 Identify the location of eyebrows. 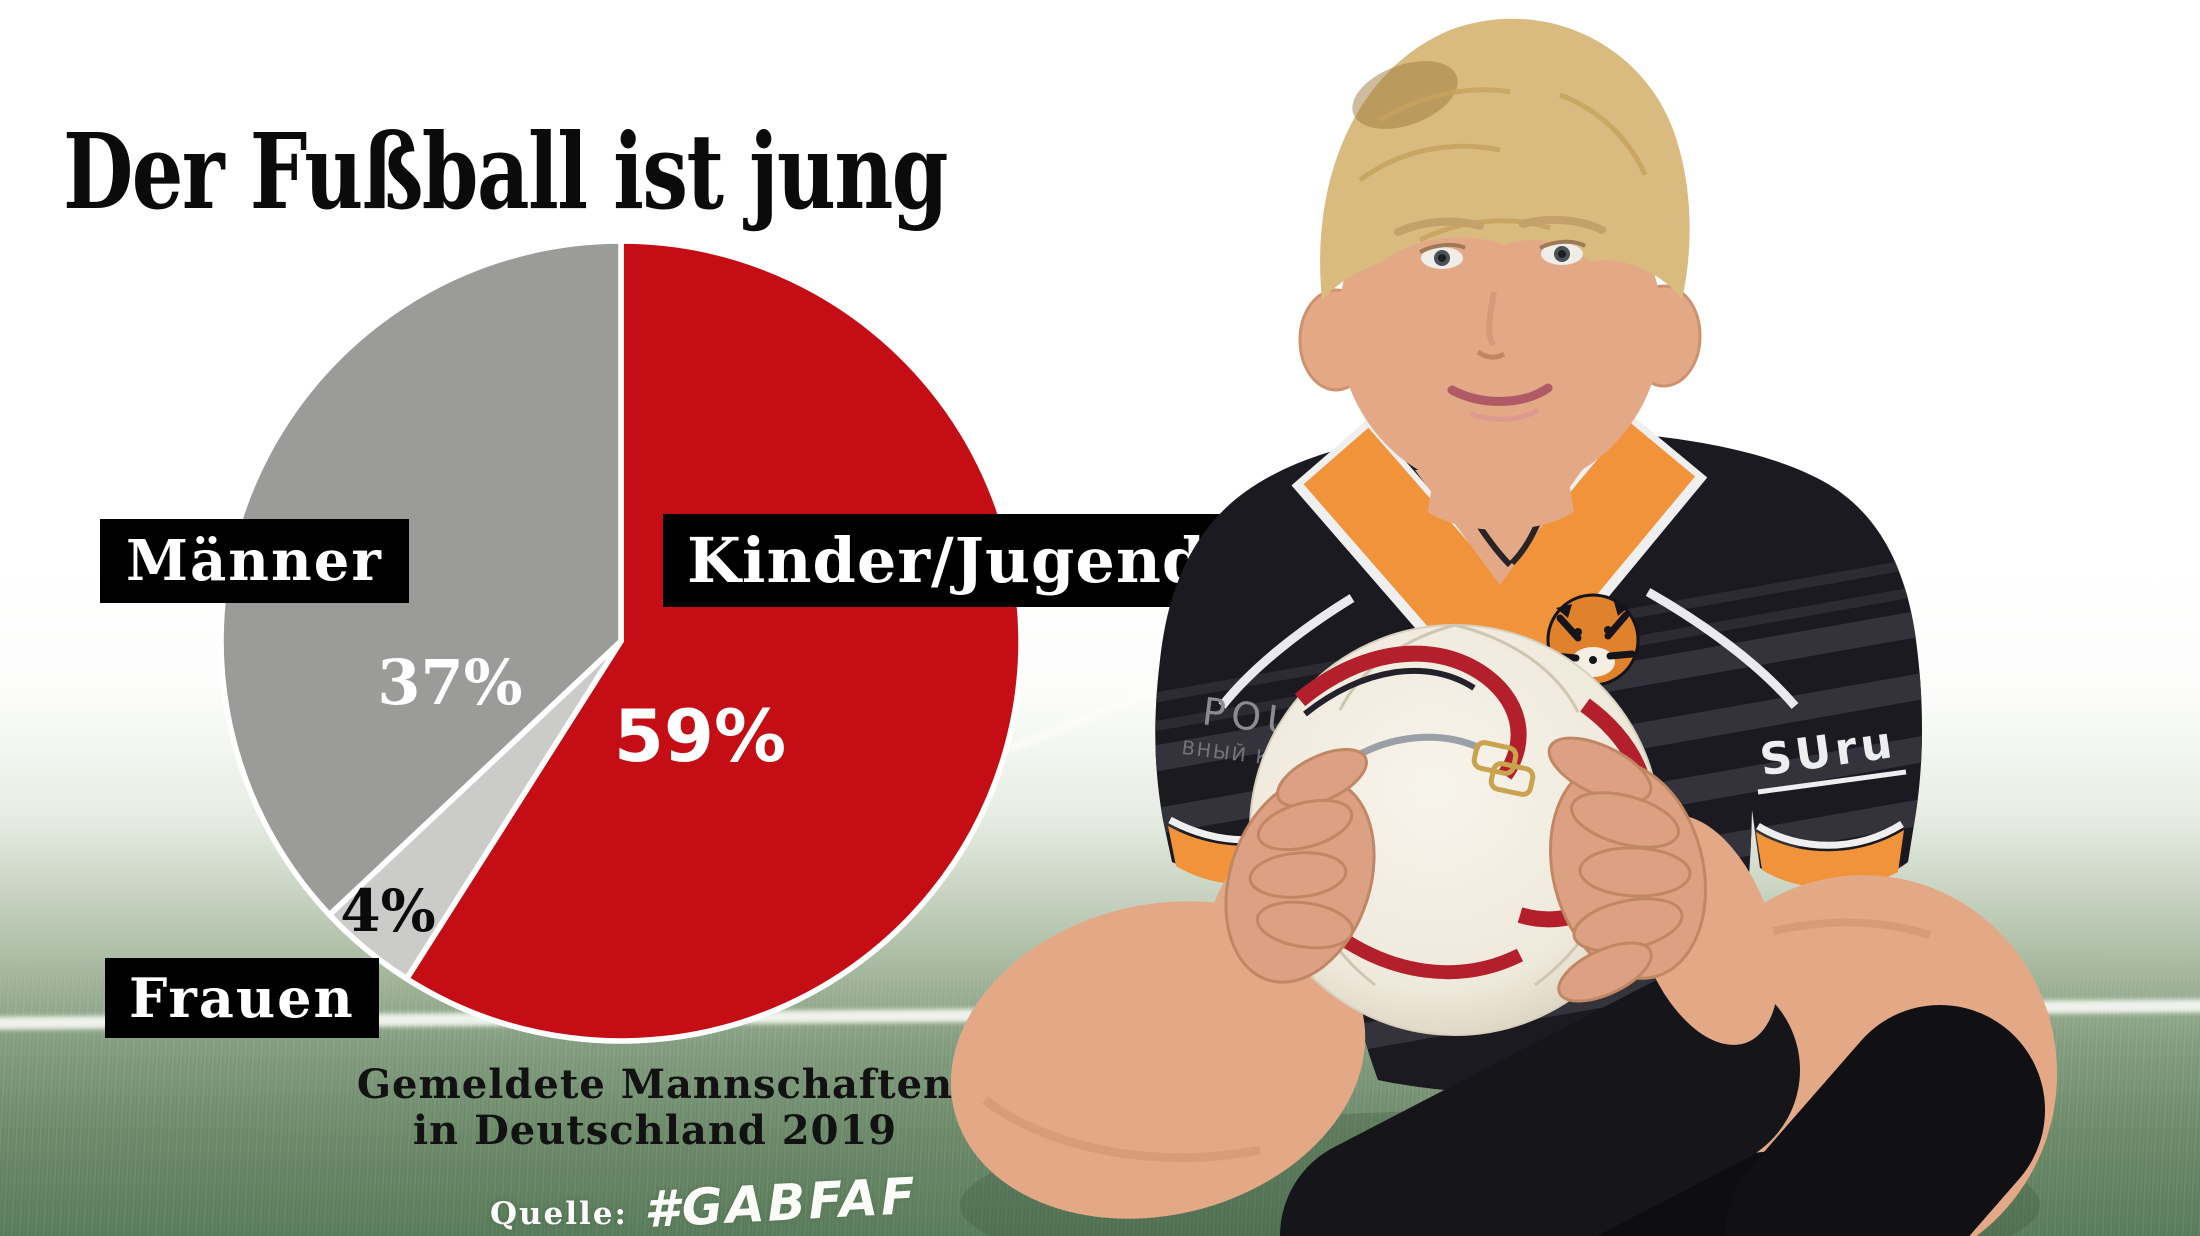
(1500, 225).